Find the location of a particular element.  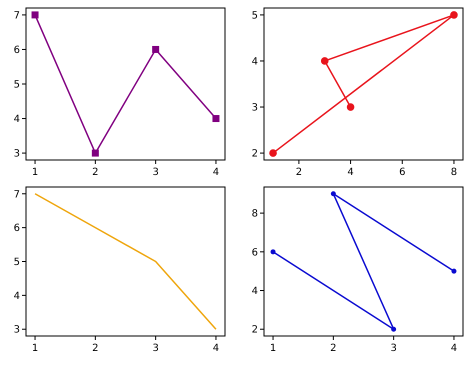

line-series is located at coordinates (125, 261).